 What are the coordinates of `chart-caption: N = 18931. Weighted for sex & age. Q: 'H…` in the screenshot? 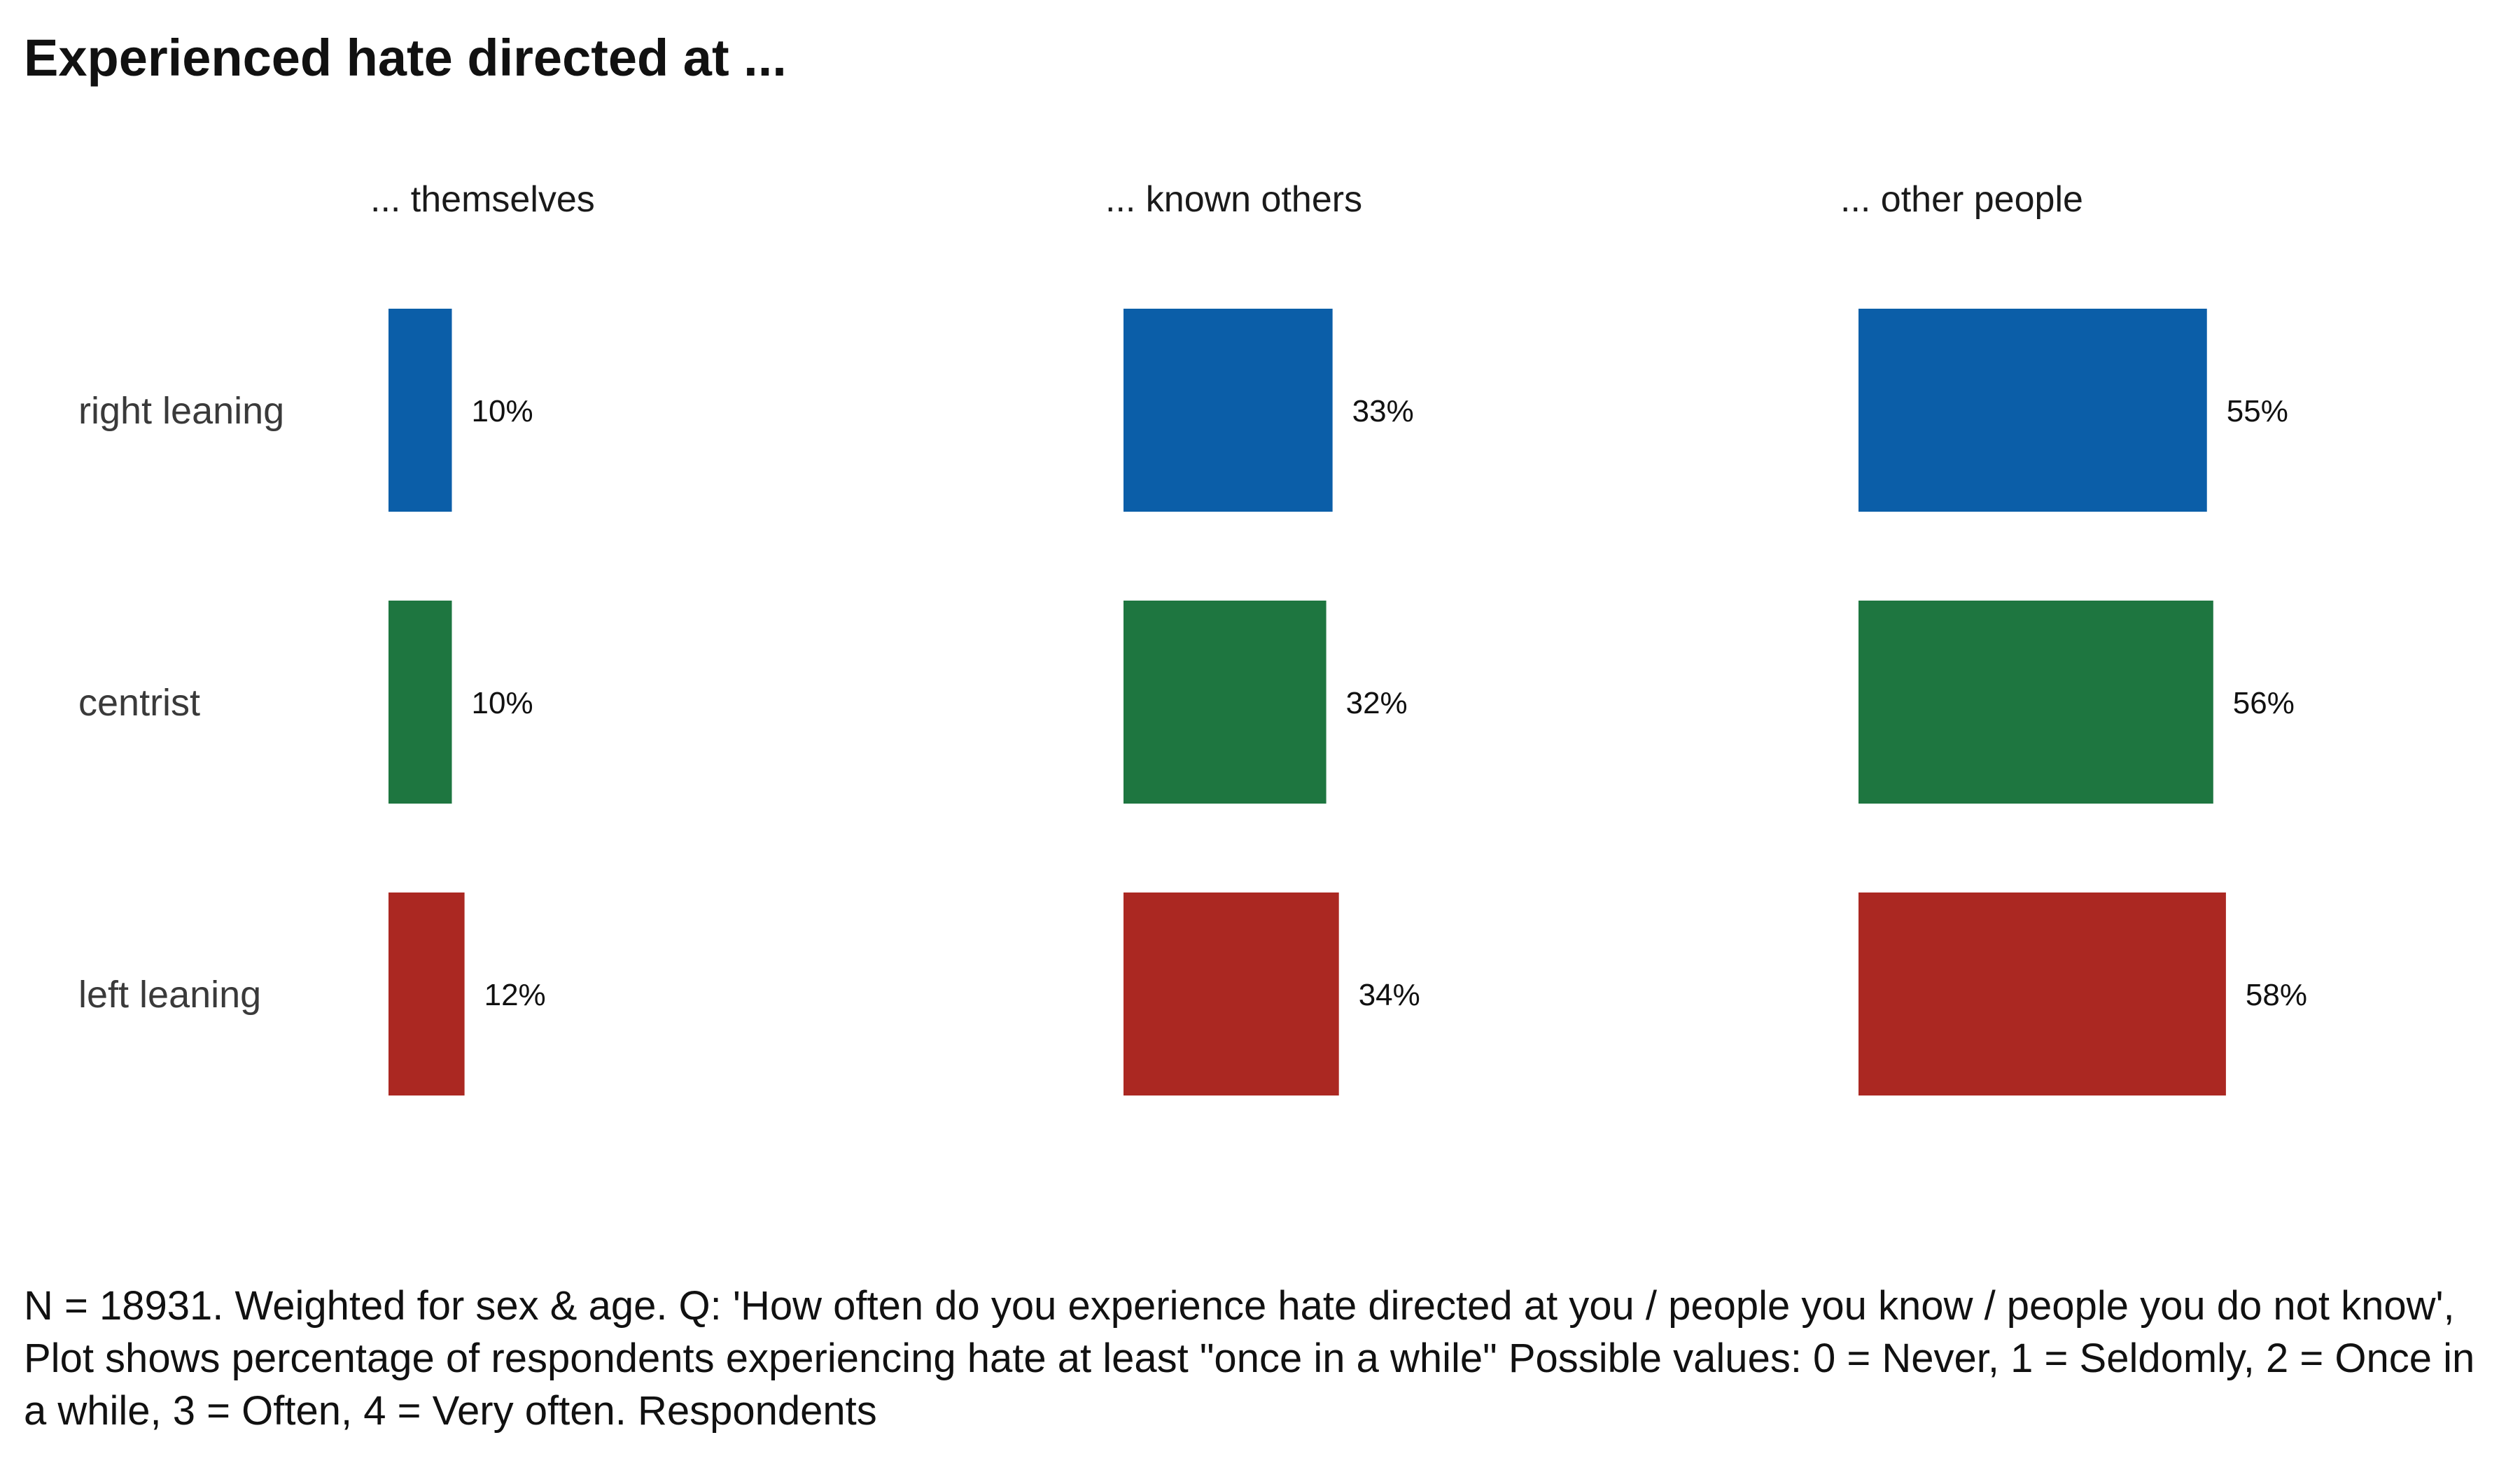 It's located at (1249, 1358).